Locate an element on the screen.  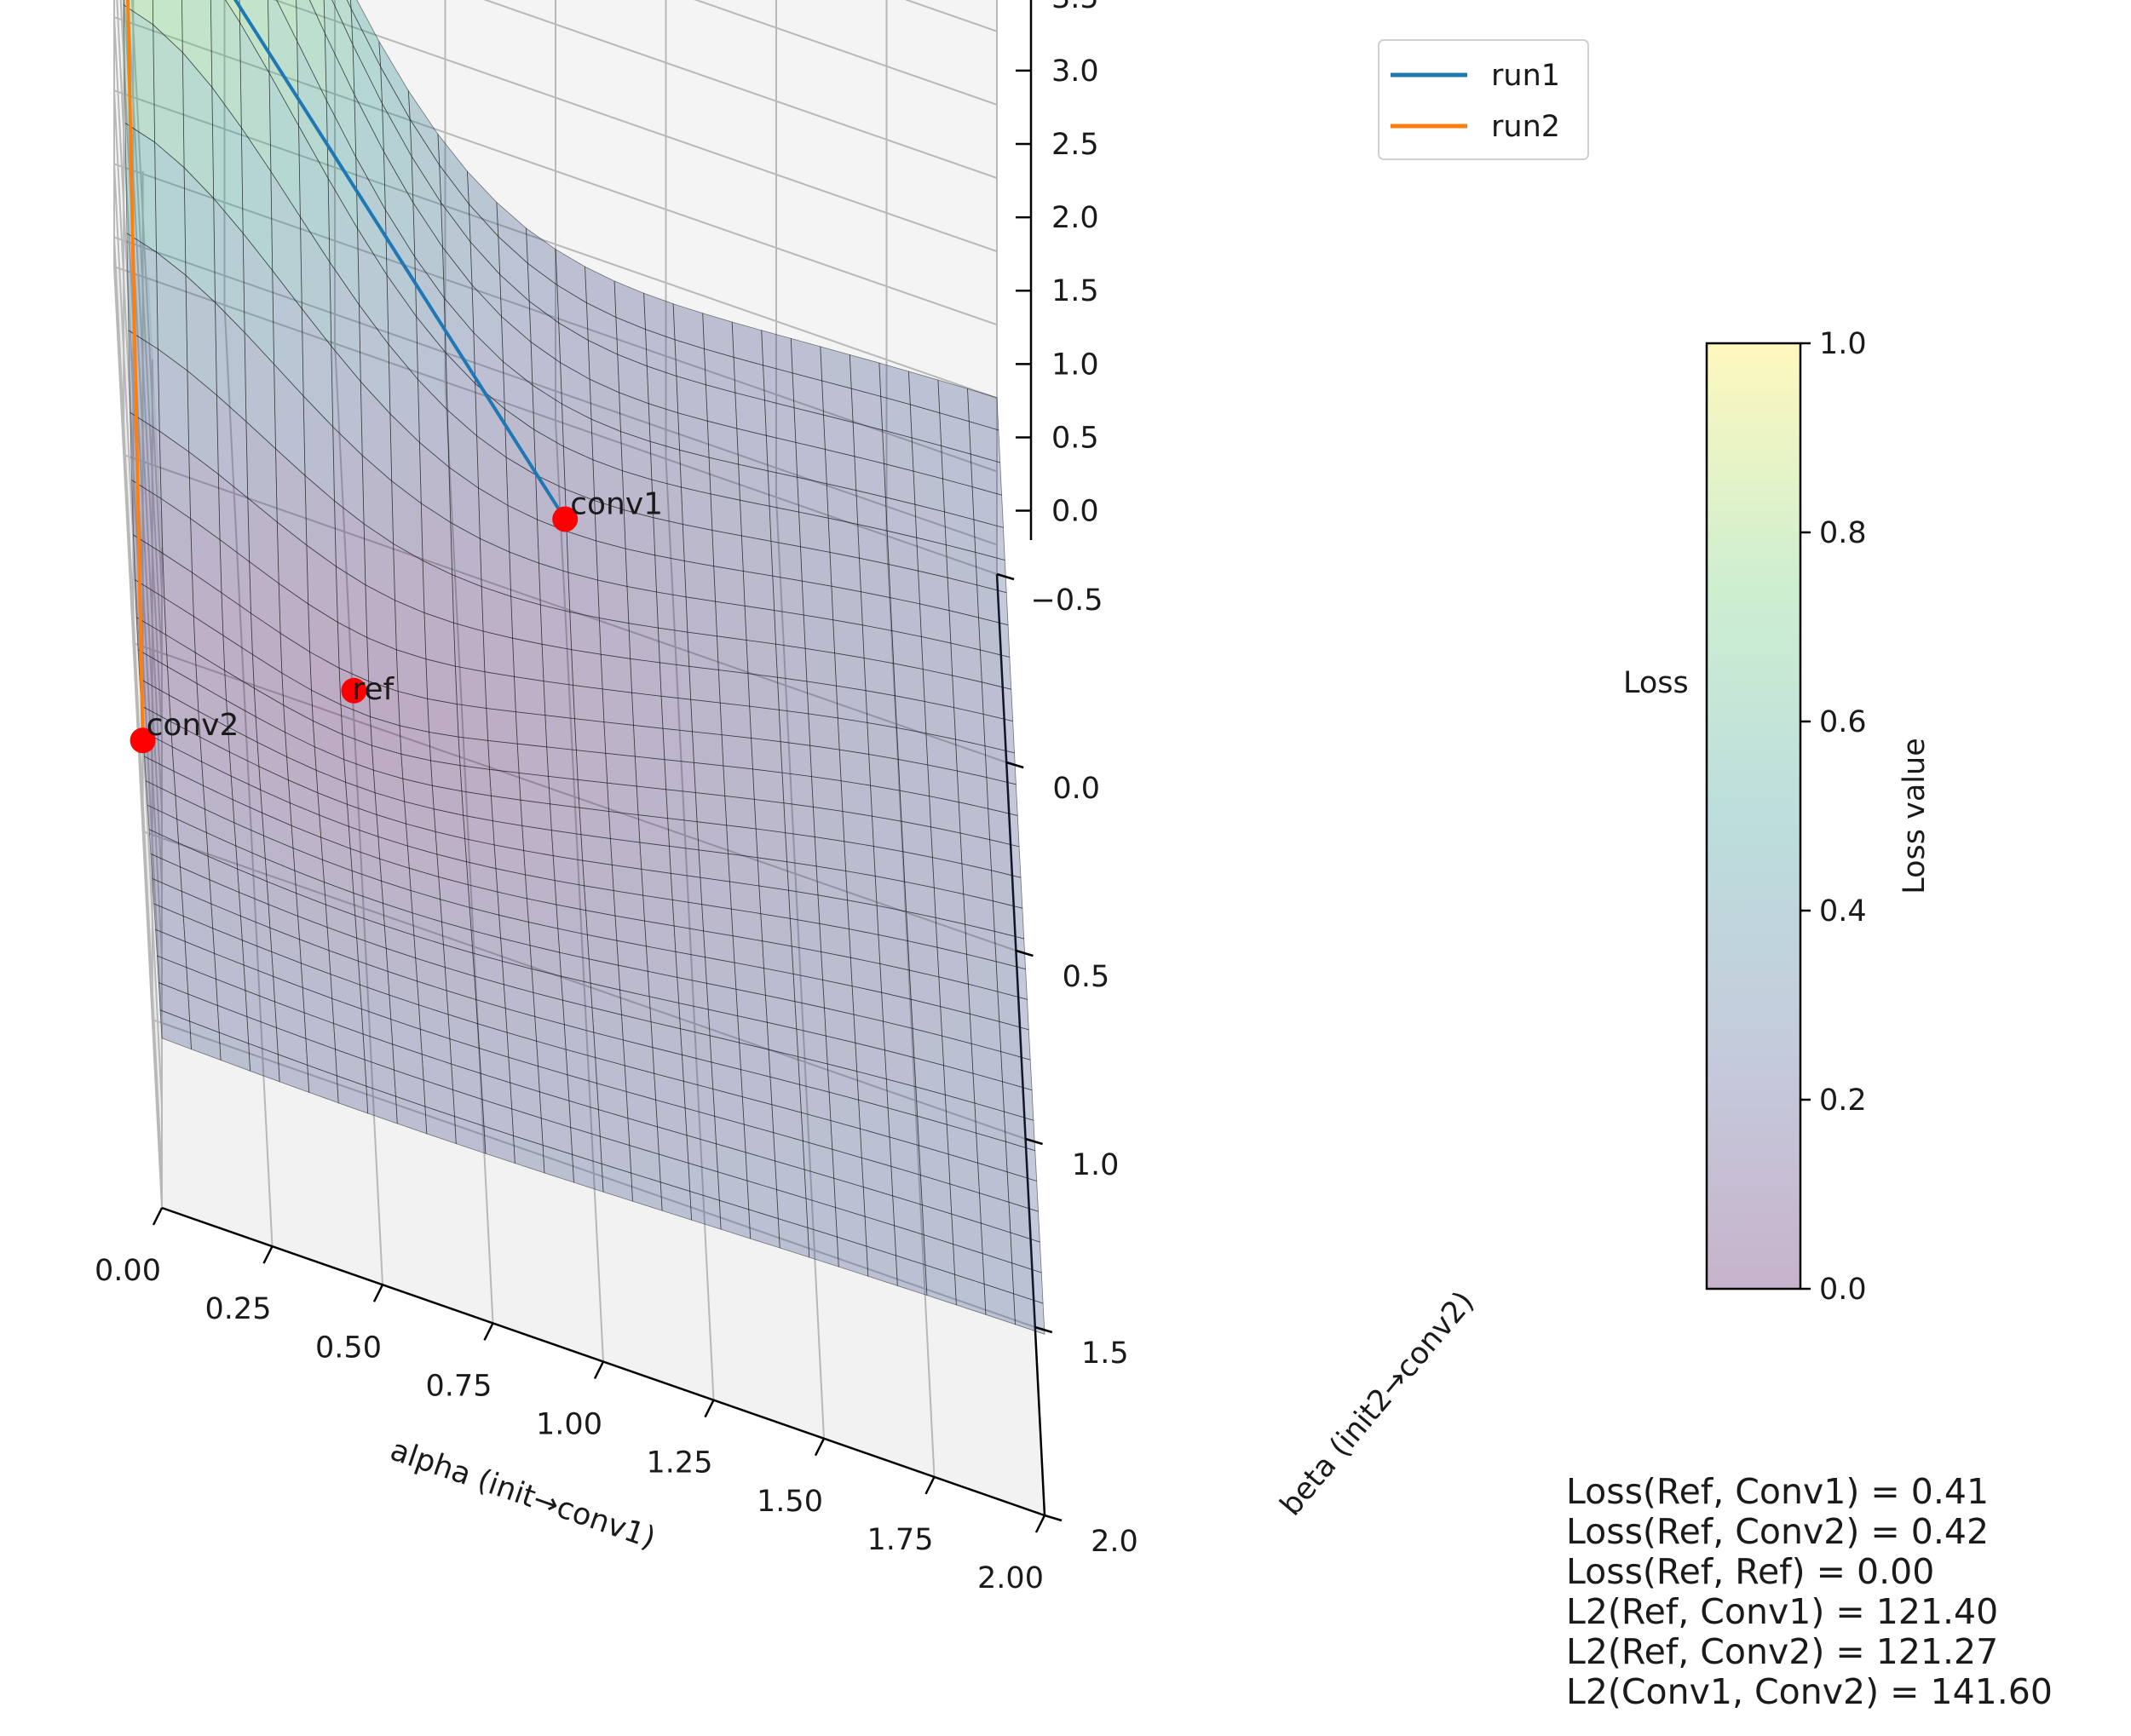
stat-line: Loss(Ref, Conv1) = 0.41 is located at coordinates (1778, 1491).